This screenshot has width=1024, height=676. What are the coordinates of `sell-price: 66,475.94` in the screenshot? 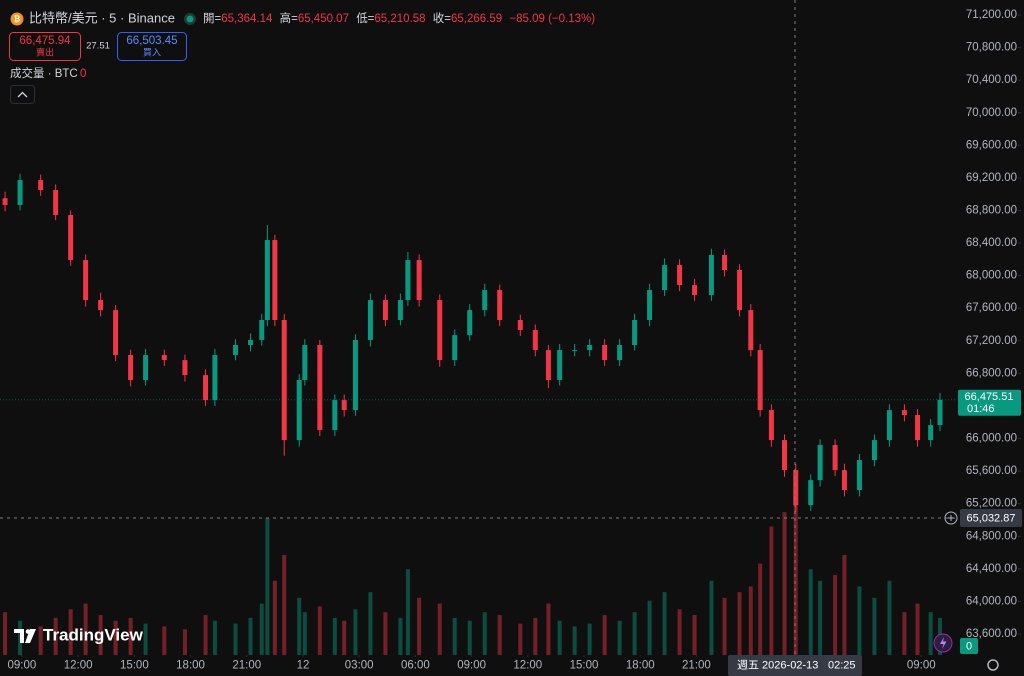 It's located at (45, 41).